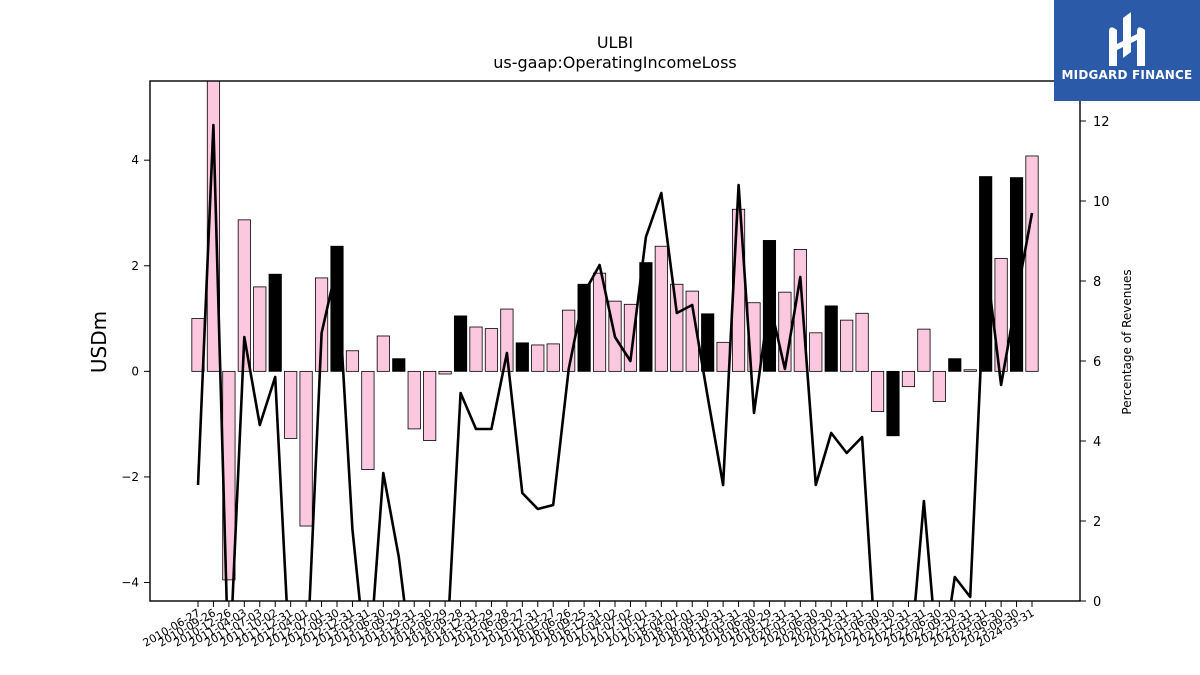 The image size is (1200, 675). What do you see at coordinates (1097, 282) in the screenshot?
I see `y2-tick-label: 8` at bounding box center [1097, 282].